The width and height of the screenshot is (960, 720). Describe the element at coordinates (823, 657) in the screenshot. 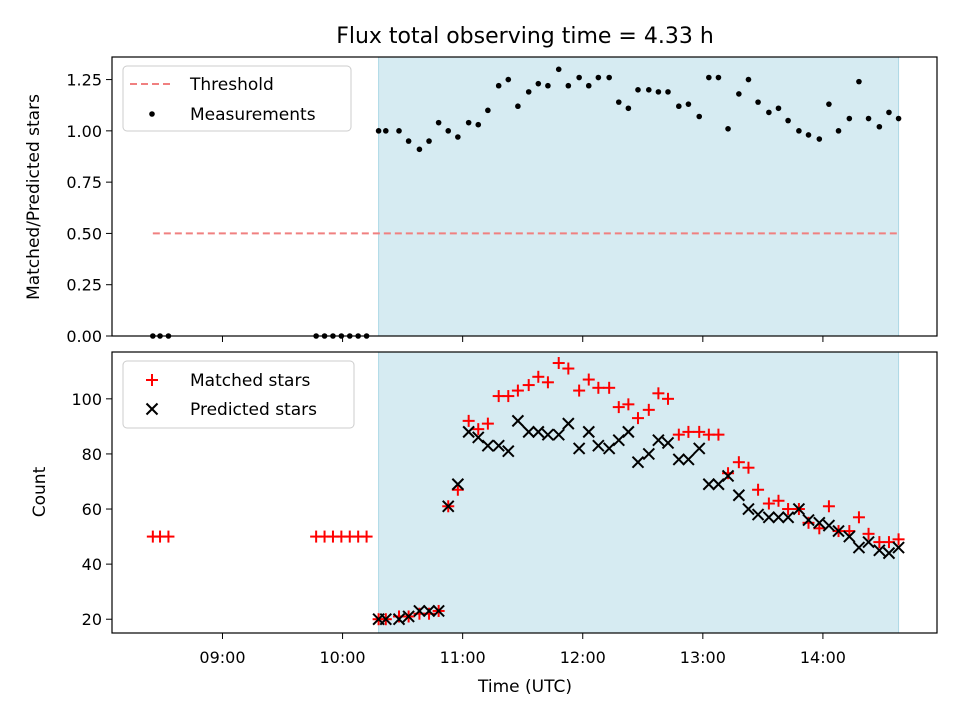

I see `x-tick-label: 14:00` at that location.